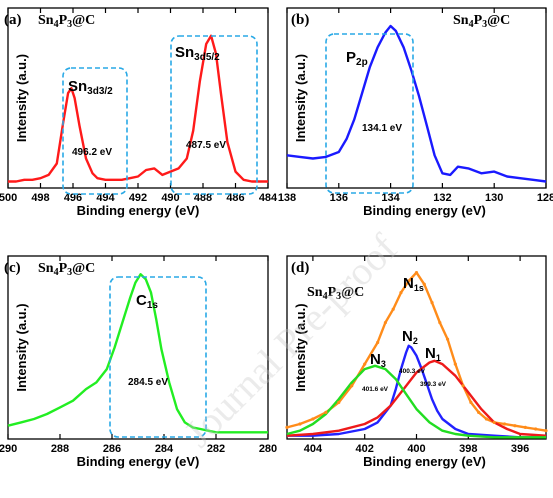  I want to click on orbital-label-sn3d52: Sn3d5/2, so click(197, 53).